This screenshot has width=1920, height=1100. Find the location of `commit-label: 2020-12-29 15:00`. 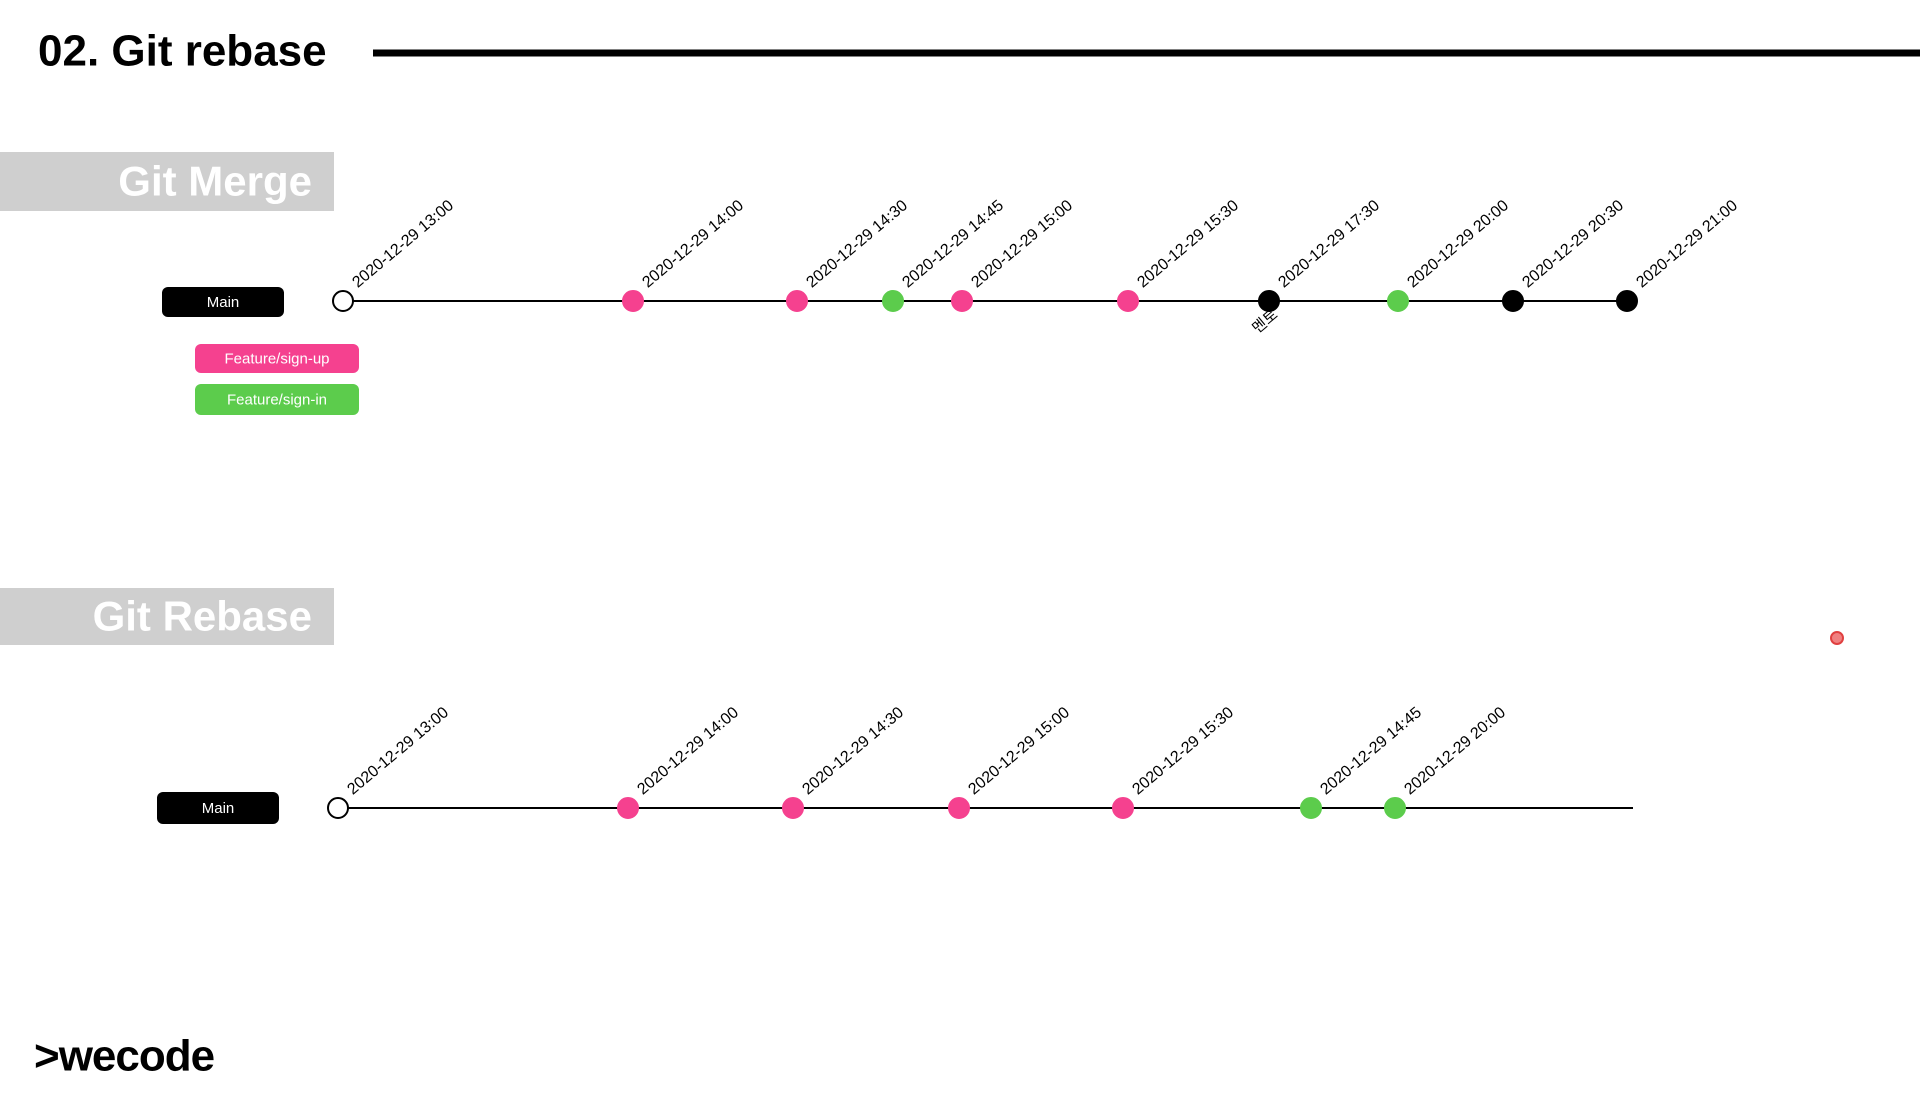

commit-label: 2020-12-29 15:00 is located at coordinates (1019, 751).